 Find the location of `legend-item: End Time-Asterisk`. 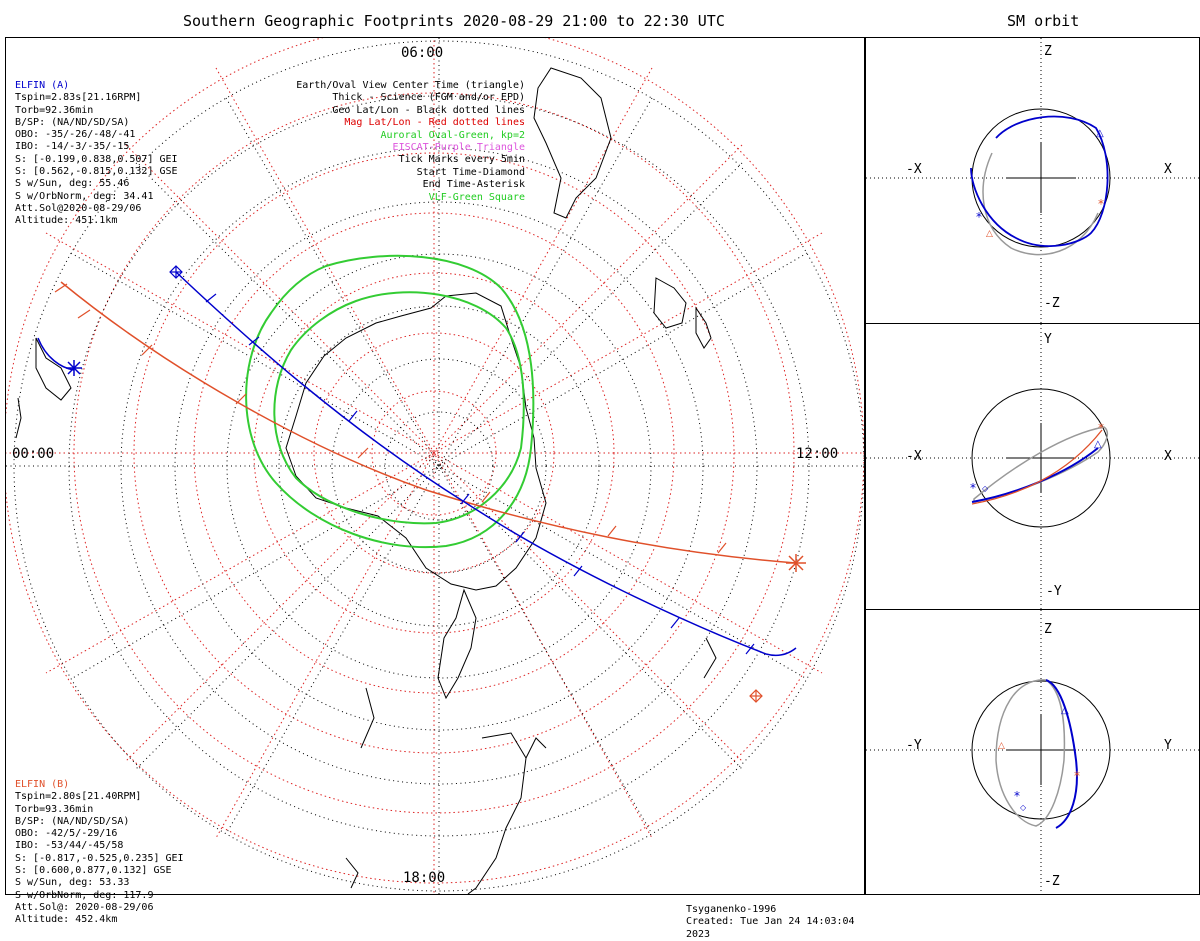

legend-item: End Time-Asterisk is located at coordinates (473, 185).